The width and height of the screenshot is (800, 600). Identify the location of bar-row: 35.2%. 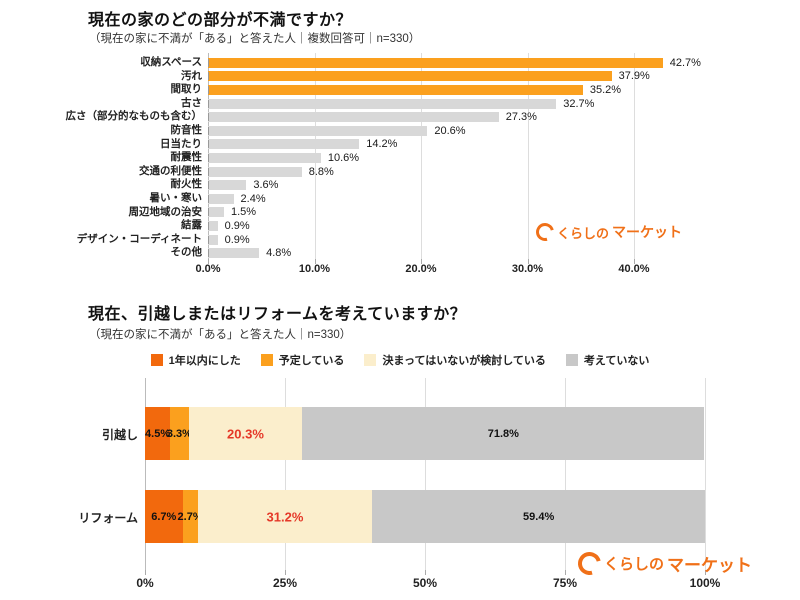
(488, 90).